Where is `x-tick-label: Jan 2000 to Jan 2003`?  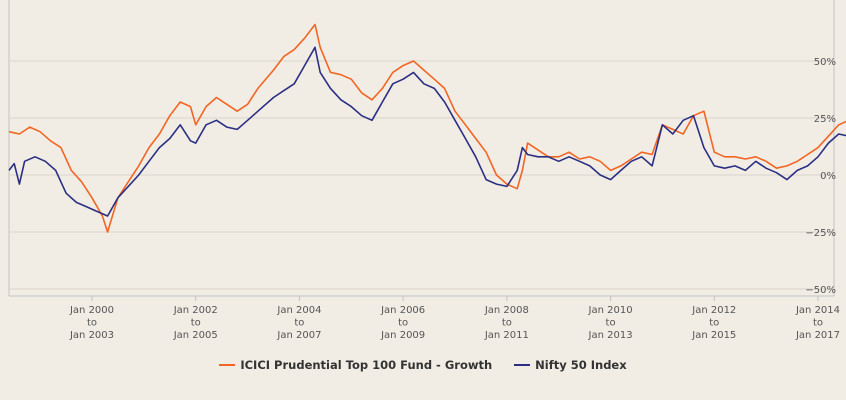
x-tick-label: Jan 2000 to Jan 2003 is located at coordinates (91, 323).